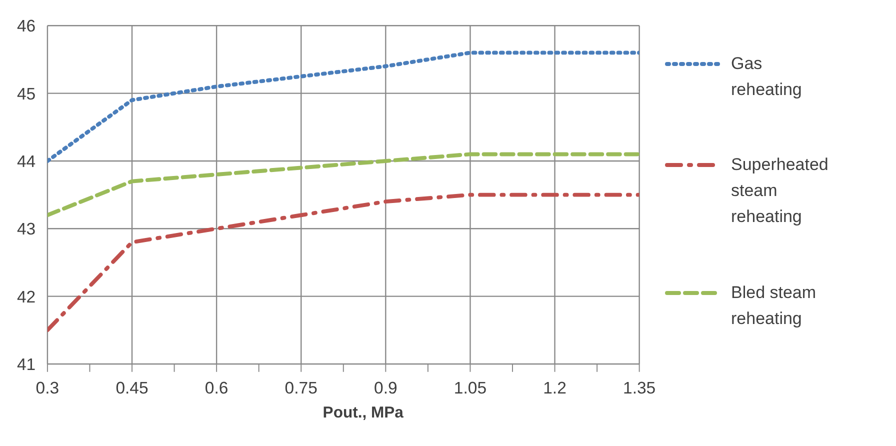  Describe the element at coordinates (554, 388) in the screenshot. I see `x-tick-label: 1.2` at that location.